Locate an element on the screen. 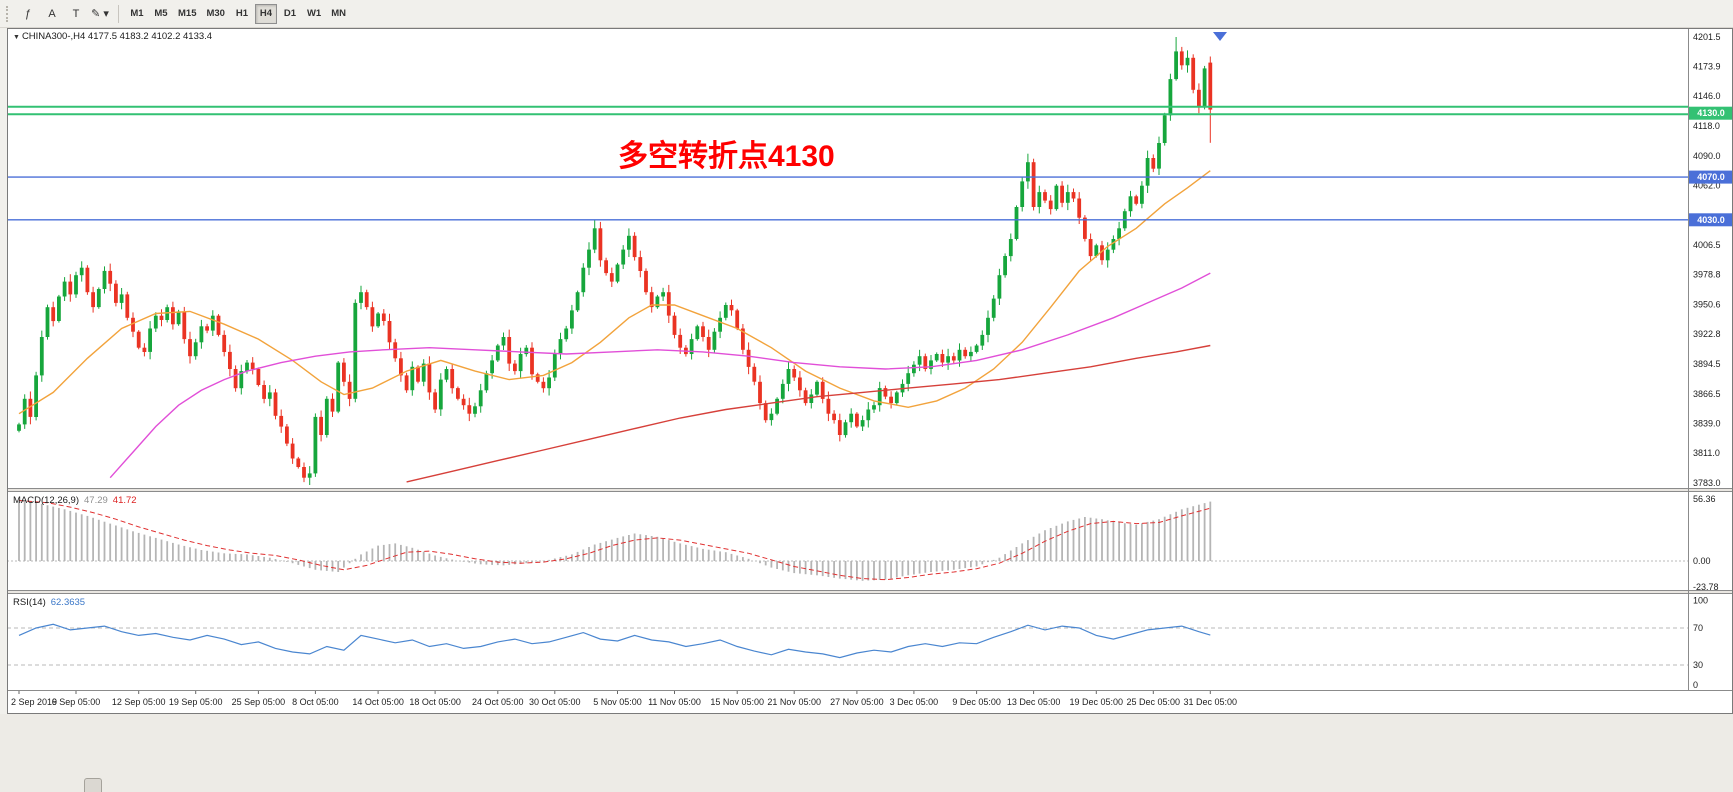 The image size is (1733, 792). macd-signal-line is located at coordinates (614, 540).